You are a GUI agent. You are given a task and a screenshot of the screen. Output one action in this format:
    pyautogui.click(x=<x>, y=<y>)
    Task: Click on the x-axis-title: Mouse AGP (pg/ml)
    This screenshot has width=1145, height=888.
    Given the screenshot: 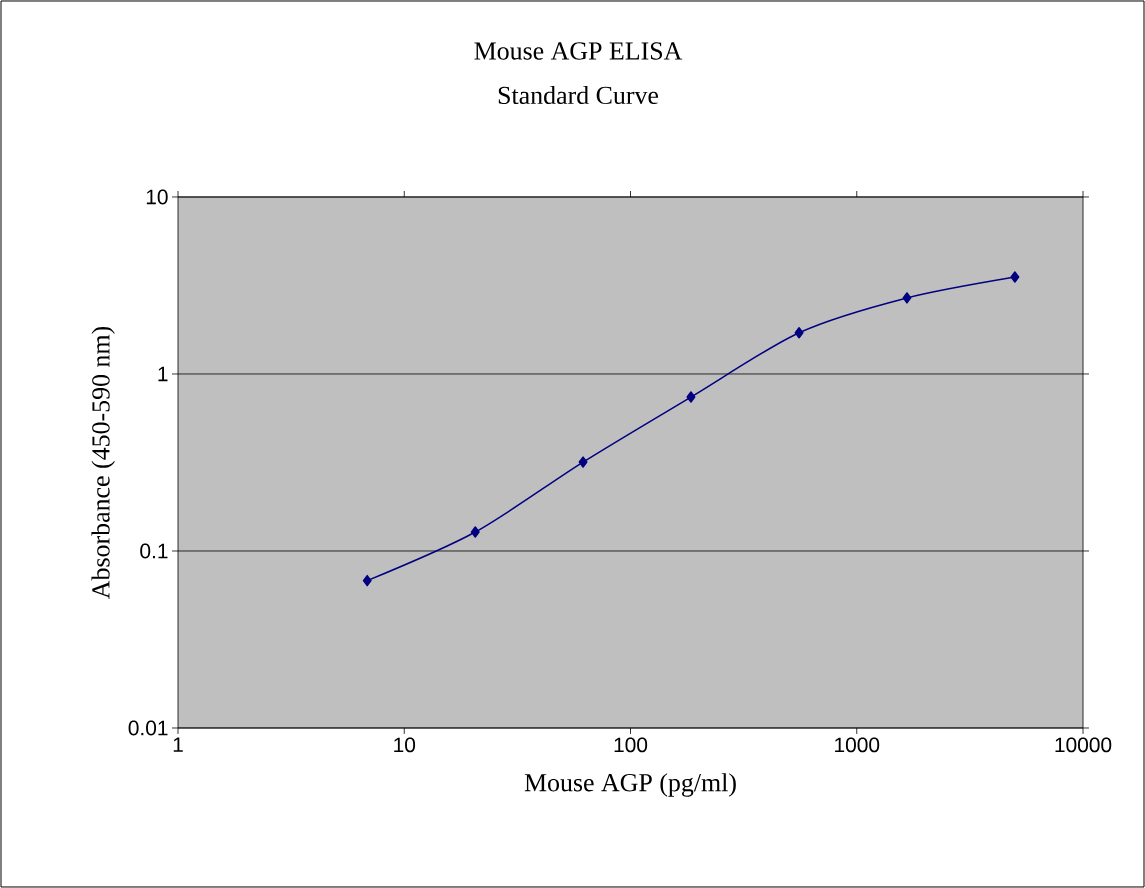 What is the action you would take?
    pyautogui.click(x=630, y=785)
    